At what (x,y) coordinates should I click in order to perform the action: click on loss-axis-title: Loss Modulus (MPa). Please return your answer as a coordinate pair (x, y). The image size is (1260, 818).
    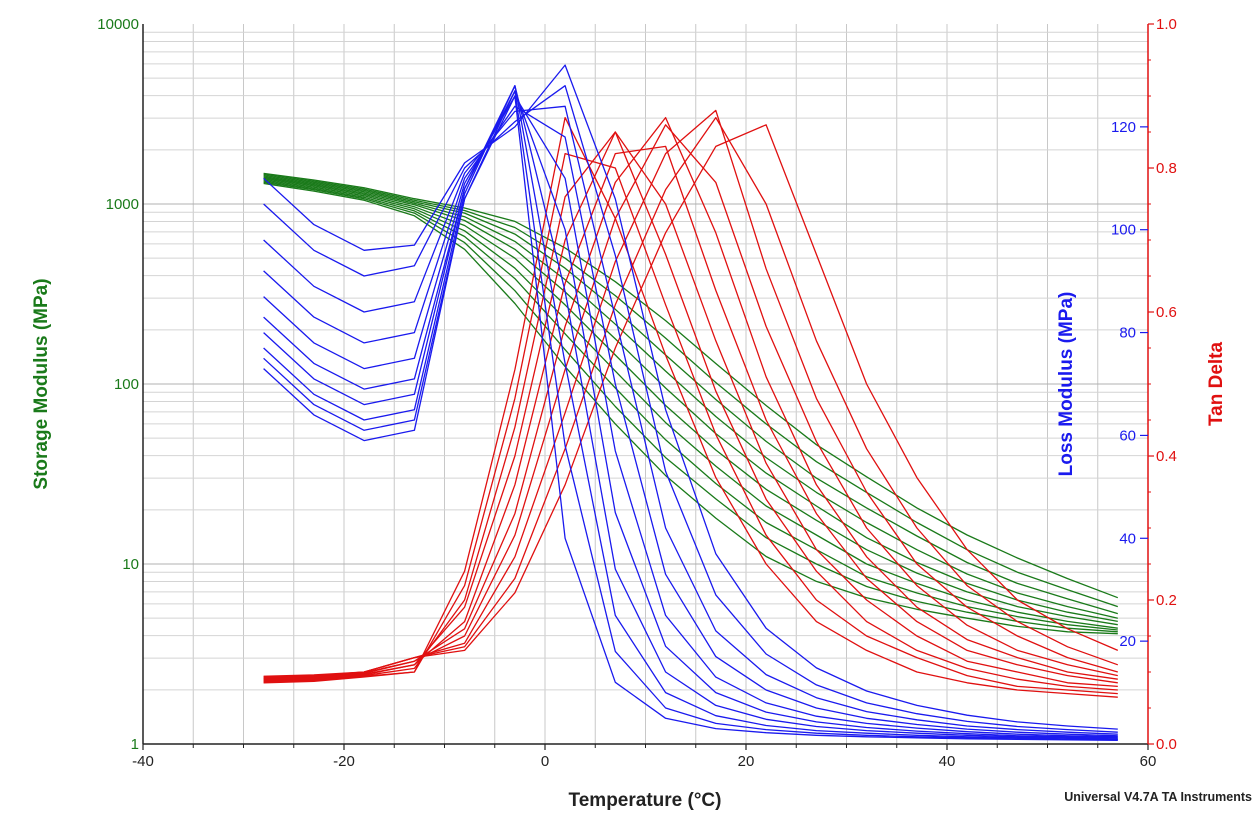
    Looking at the image, I should click on (1066, 384).